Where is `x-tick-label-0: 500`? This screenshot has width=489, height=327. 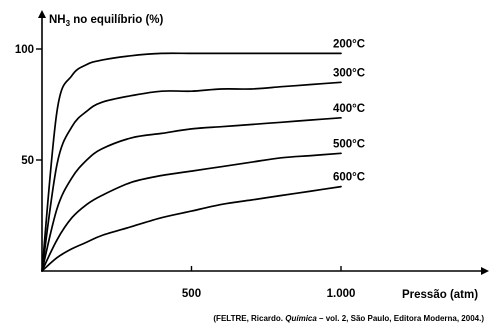 x-tick-label-0: 500 is located at coordinates (191, 294).